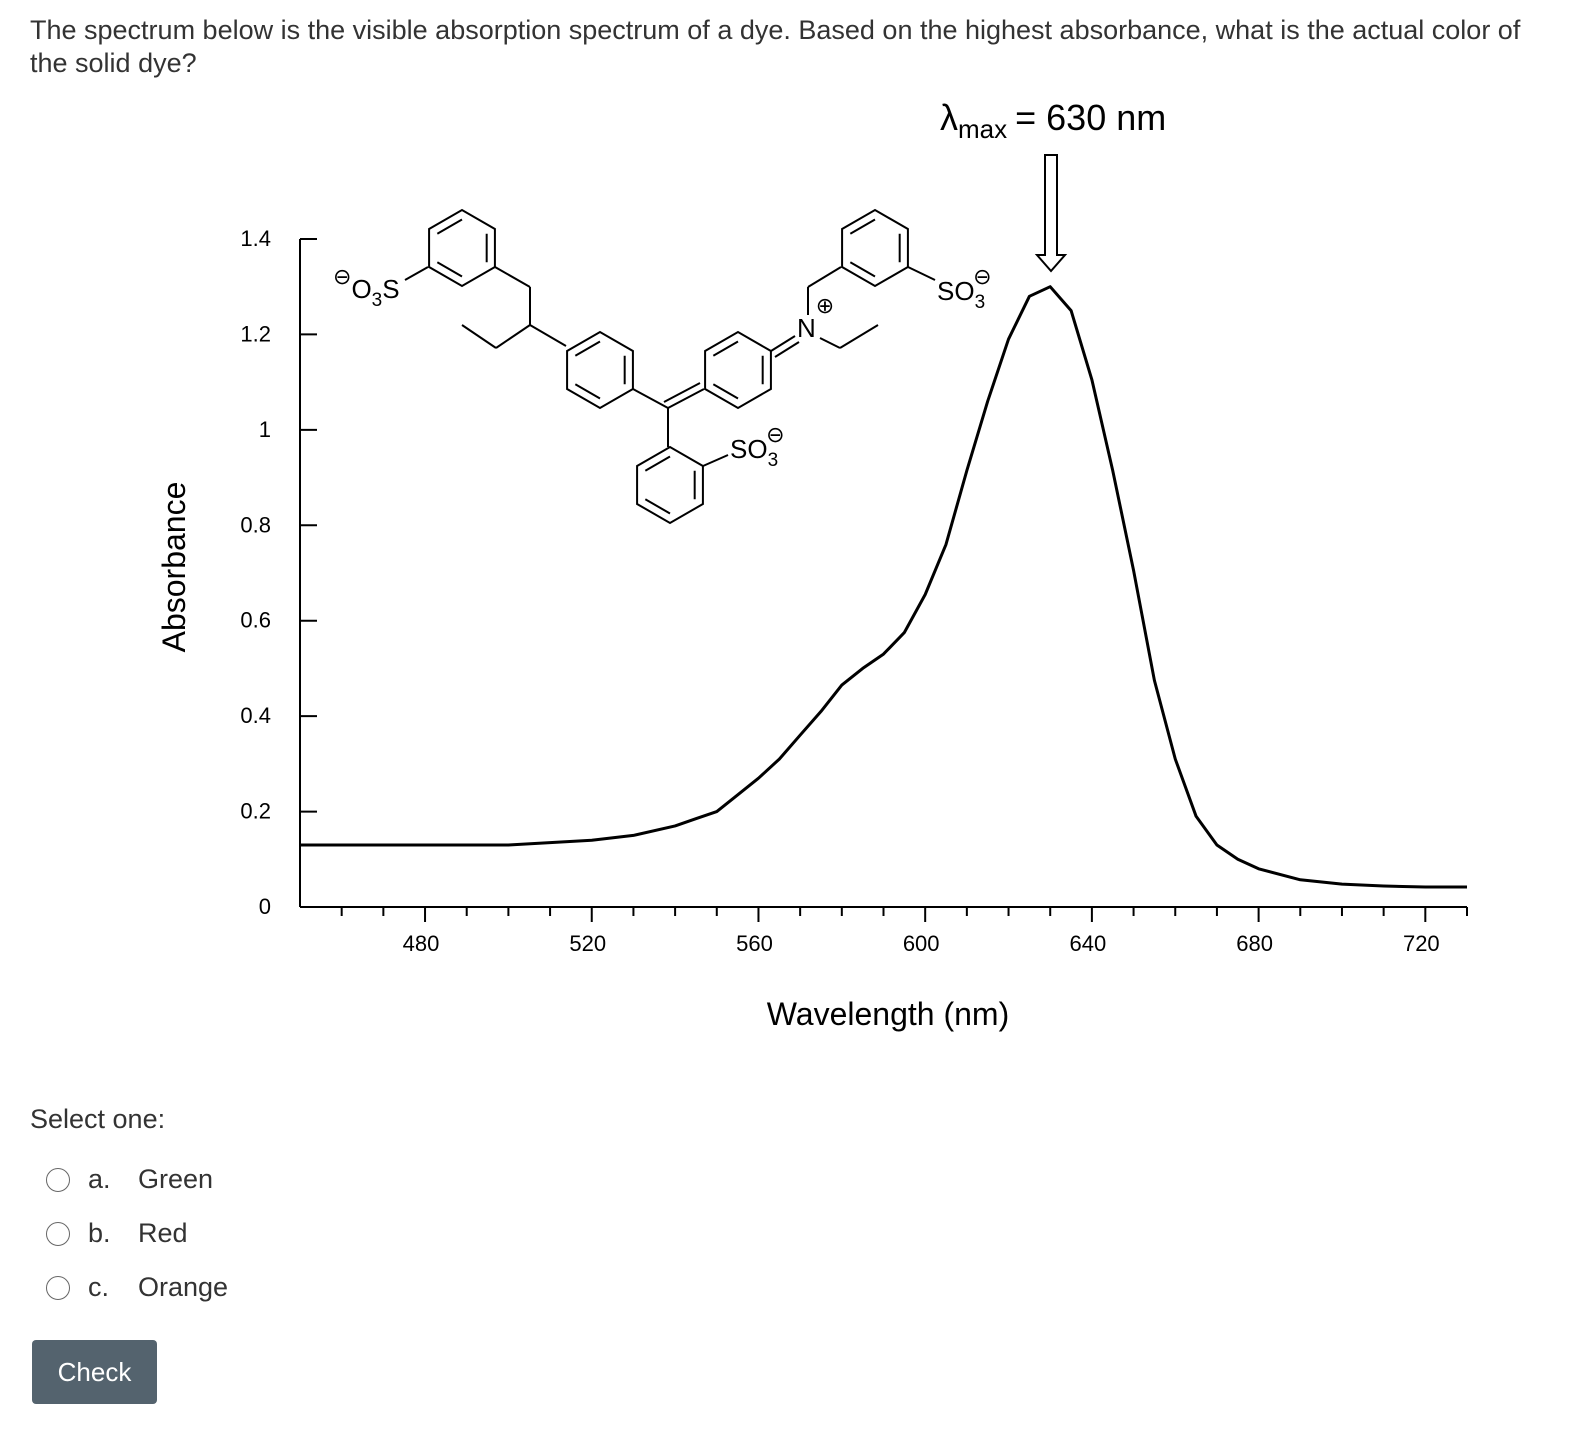 This screenshot has height=1446, width=1594. Describe the element at coordinates (174, 567) in the screenshot. I see `y-axis-label: Absorbance` at that location.